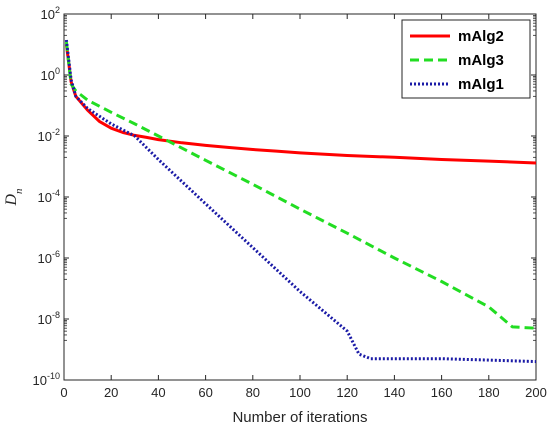 The height and width of the screenshot is (431, 550). I want to click on y-tick-label: 10⁻⁶, so click(49, 257).